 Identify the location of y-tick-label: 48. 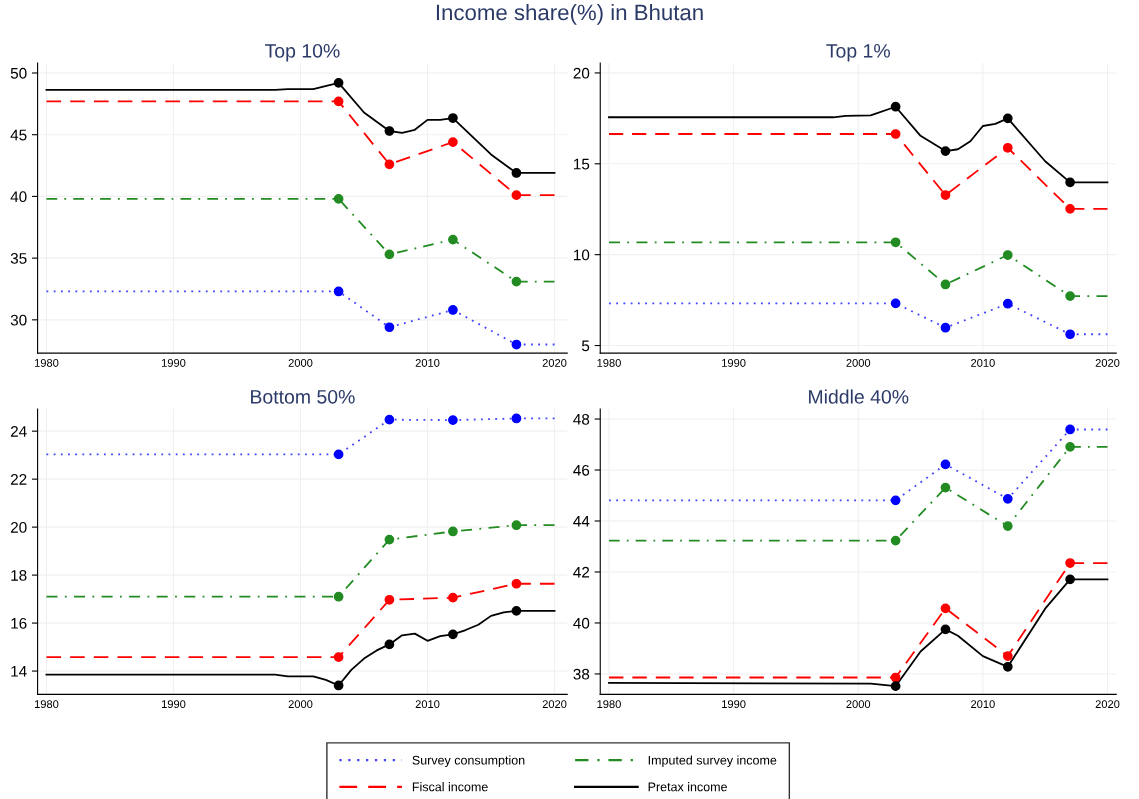
(581, 419).